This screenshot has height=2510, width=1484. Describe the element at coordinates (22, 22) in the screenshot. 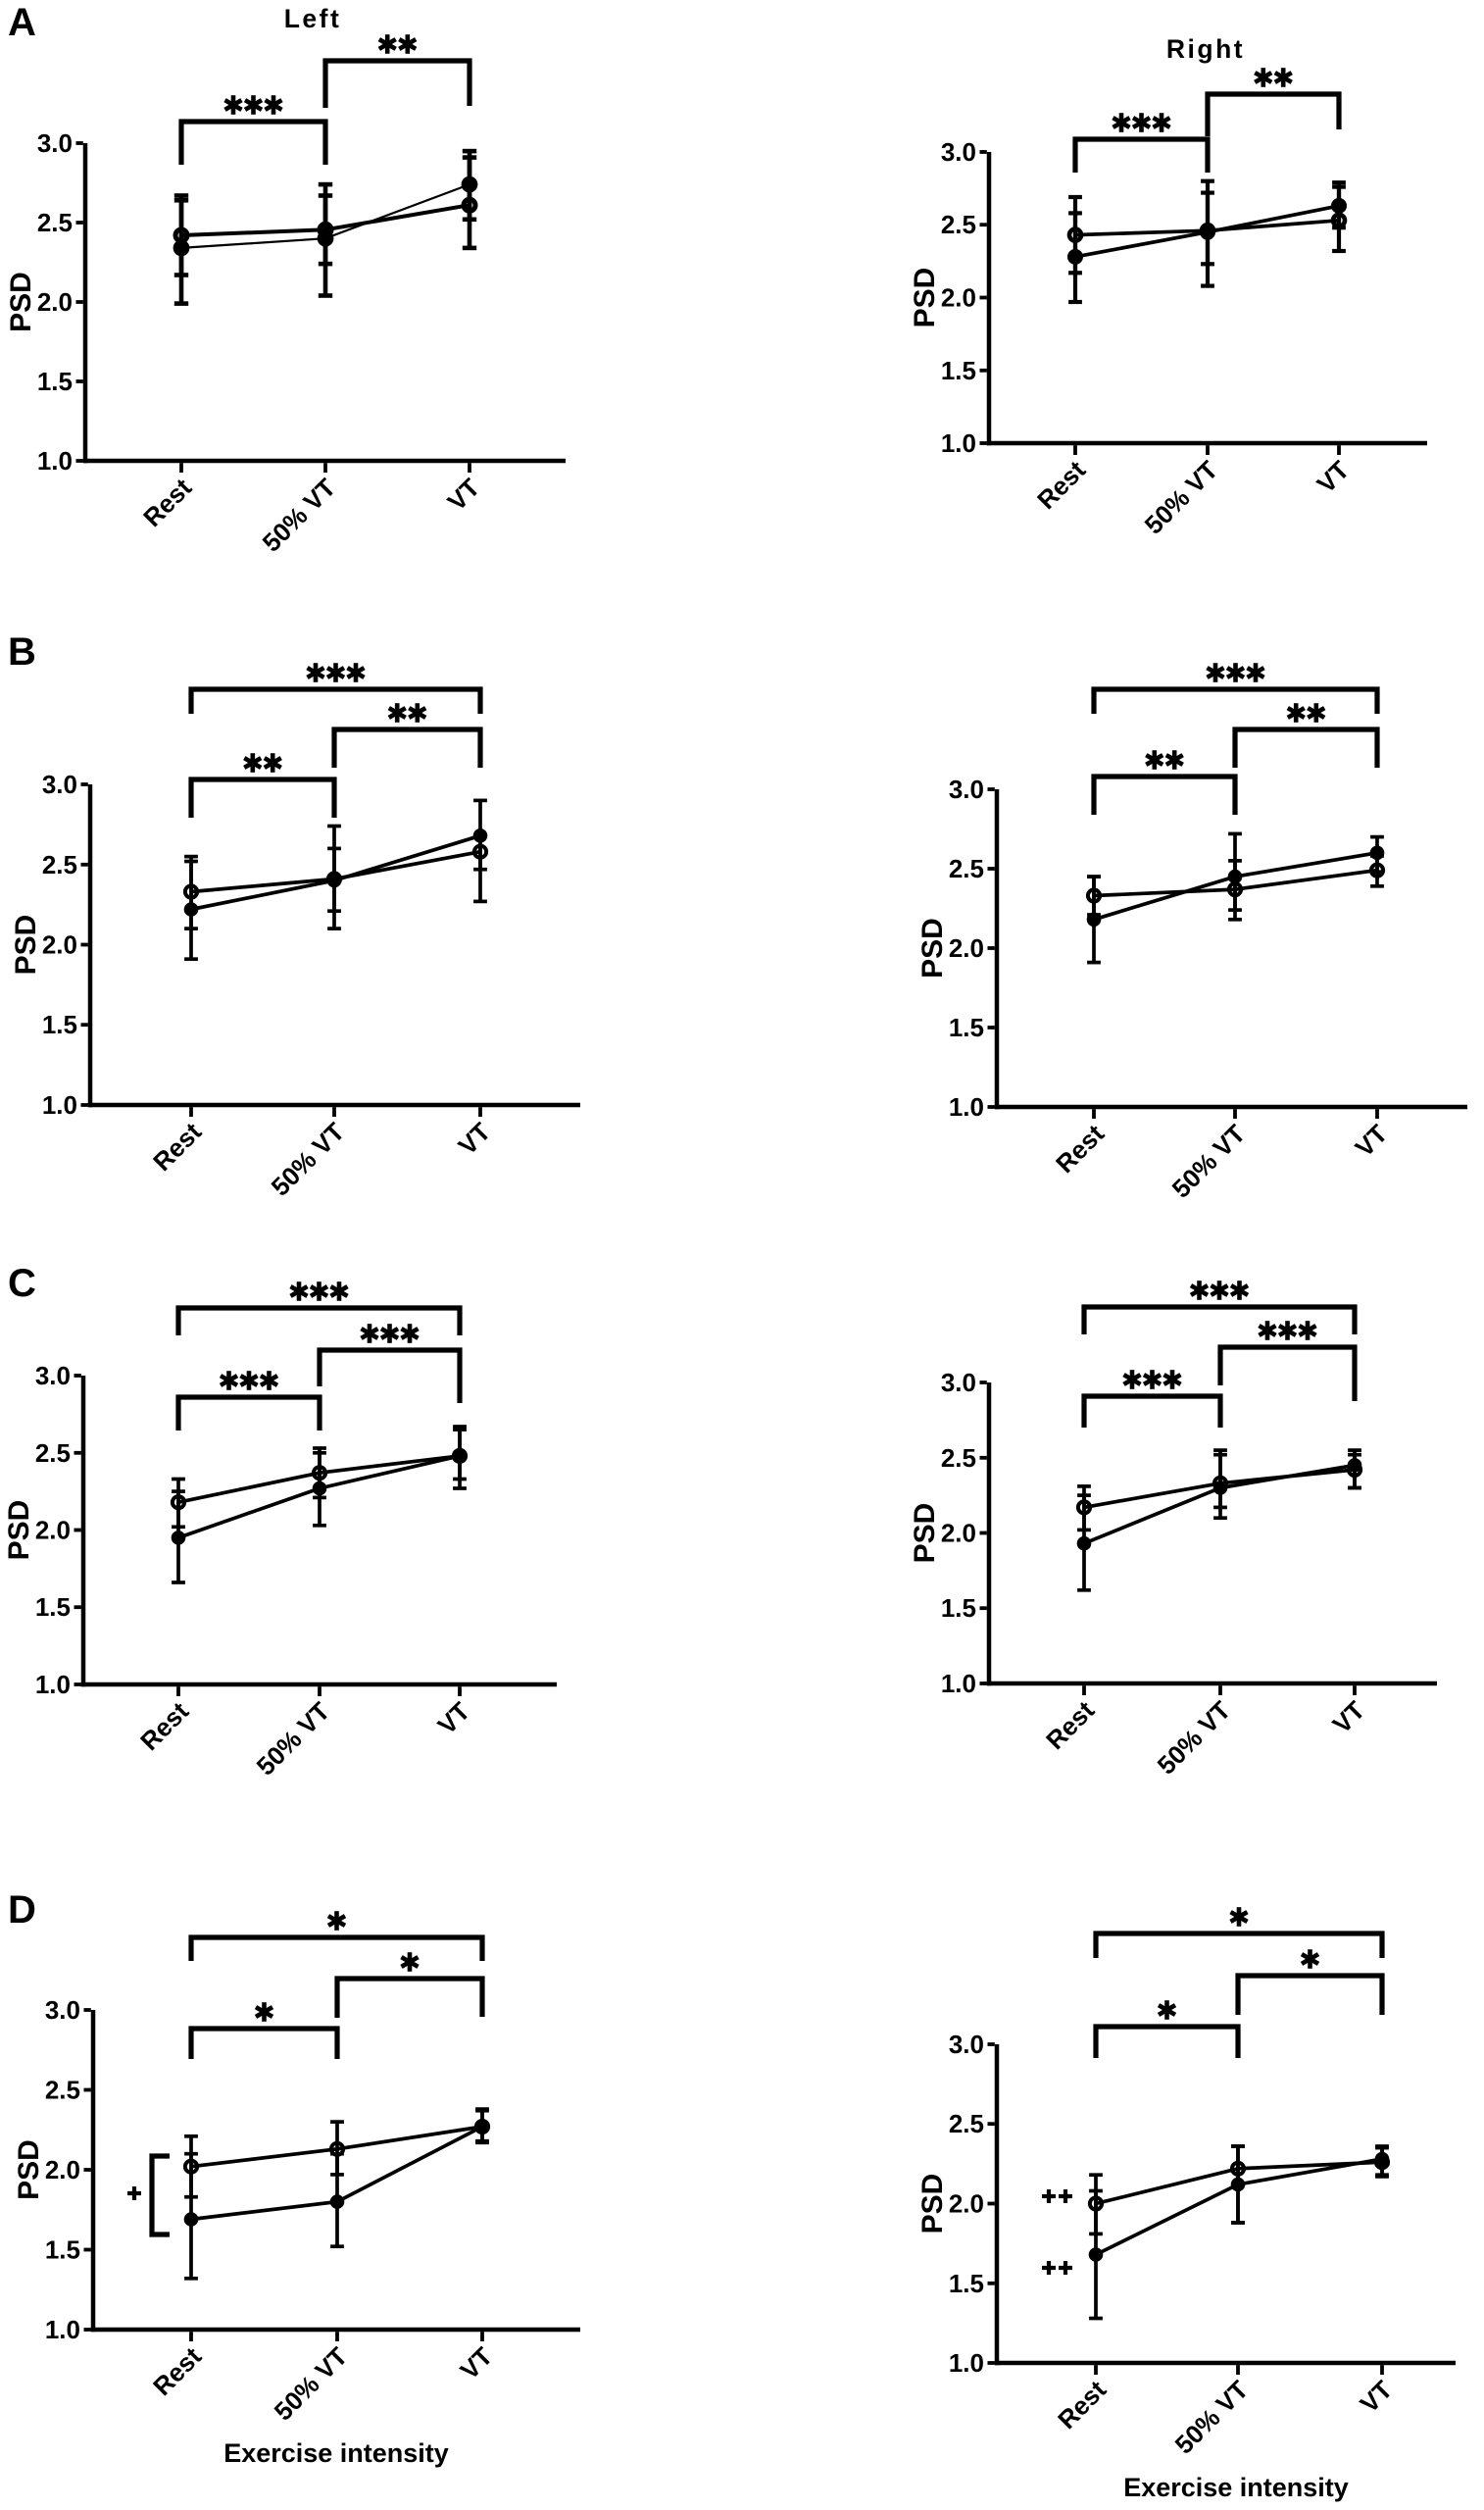

I see `svg-text: A` at that location.